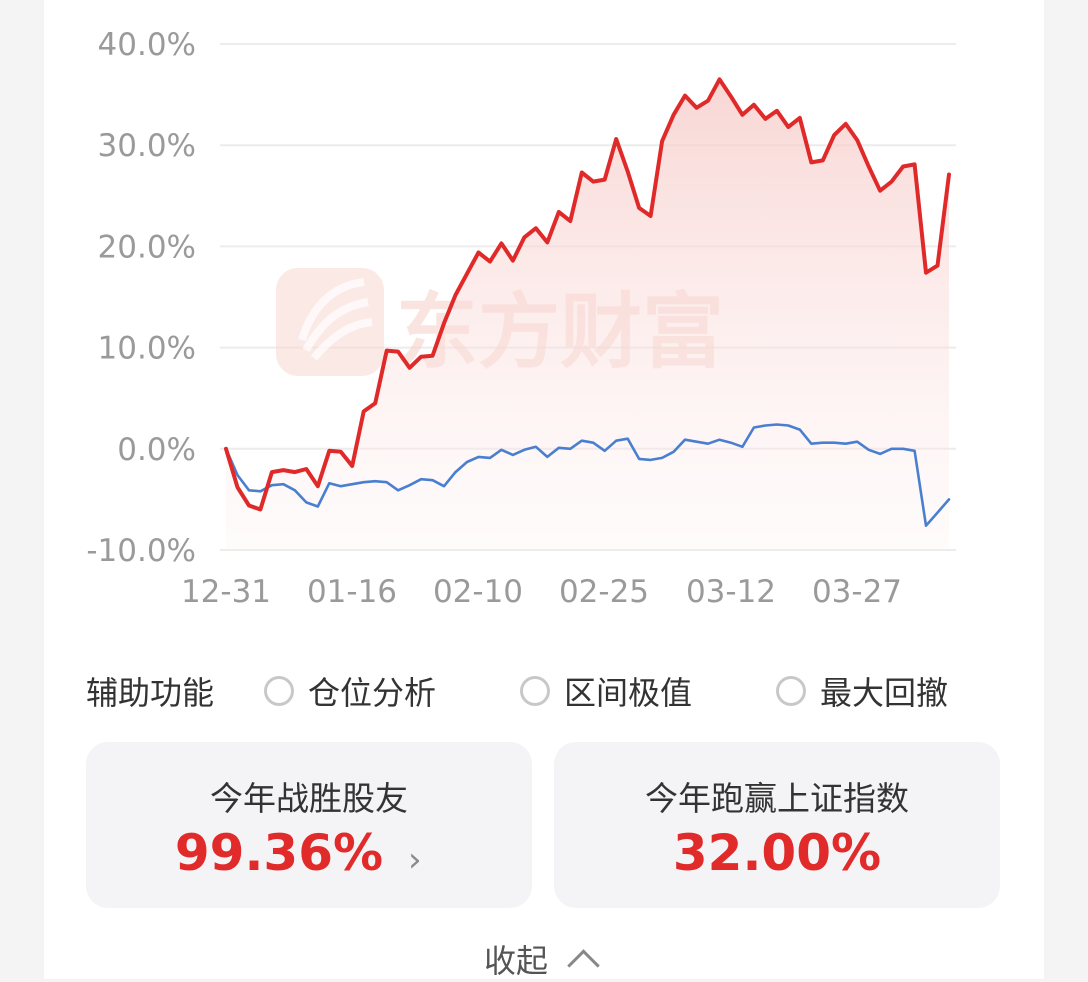 The height and width of the screenshot is (982, 1088). I want to click on stat-beat-index: 今年跑赢上证指数 32.00%, so click(777, 825).